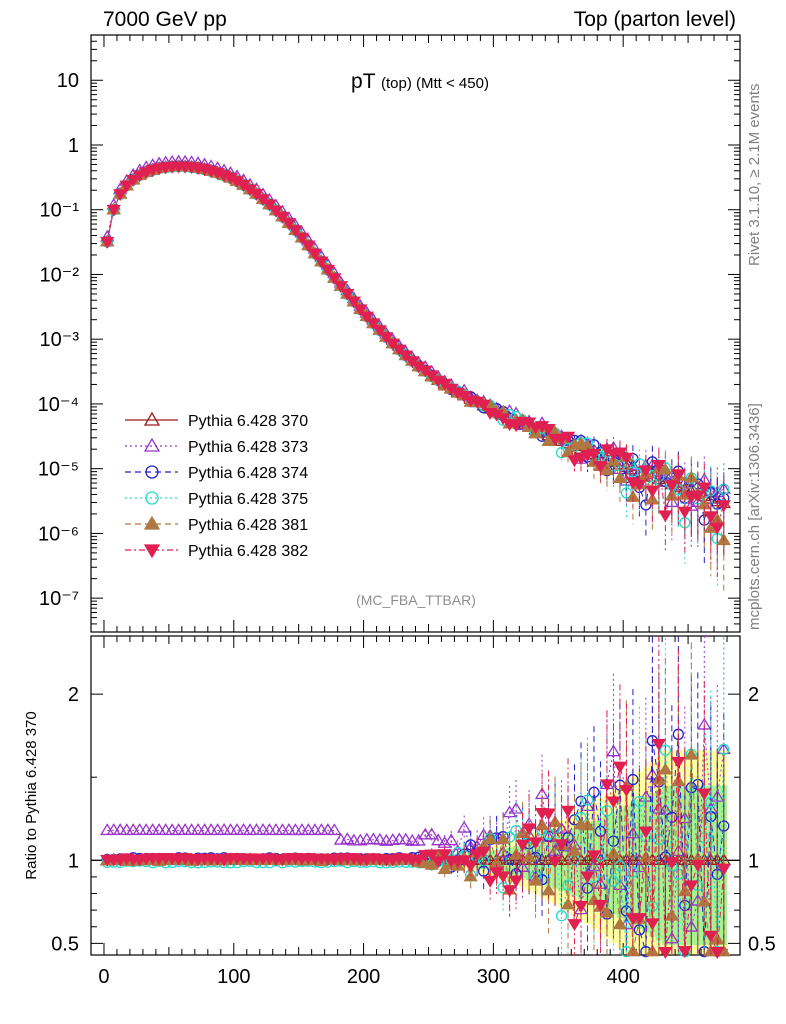  Describe the element at coordinates (60, 275) in the screenshot. I see `y-tick-label-top: 10⁻²` at that location.